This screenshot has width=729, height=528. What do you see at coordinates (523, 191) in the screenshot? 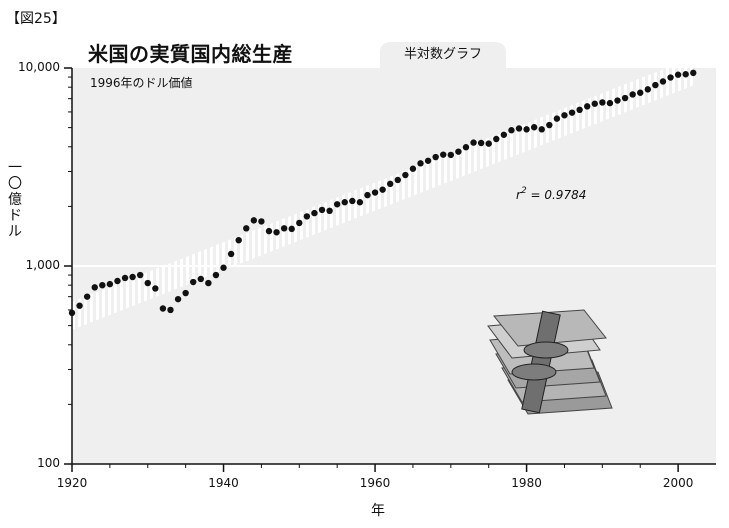
I see `r-exponent: 2` at bounding box center [523, 191].